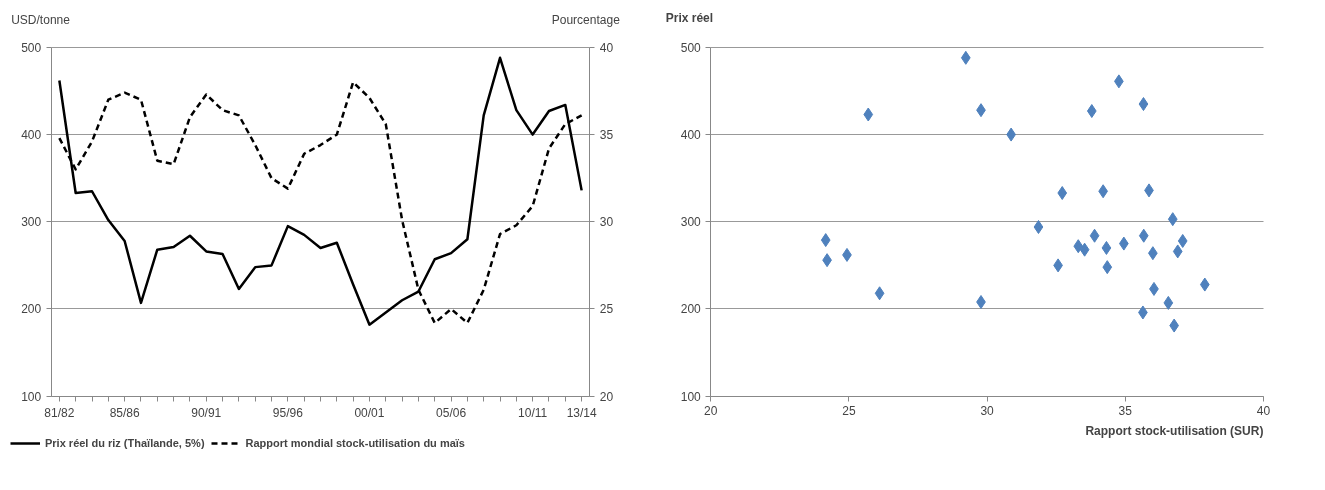 The image size is (1325, 490). Describe the element at coordinates (606, 47) in the screenshot. I see `y2-tick-label: 40` at that location.